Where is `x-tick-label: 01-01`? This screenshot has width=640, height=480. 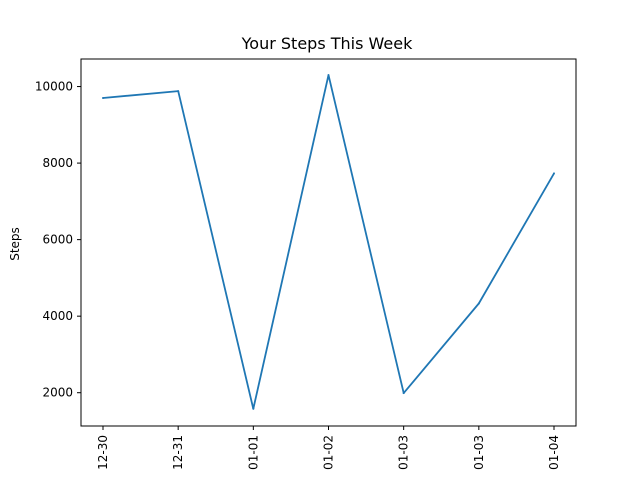
x-tick-label: 01-01 is located at coordinates (253, 452).